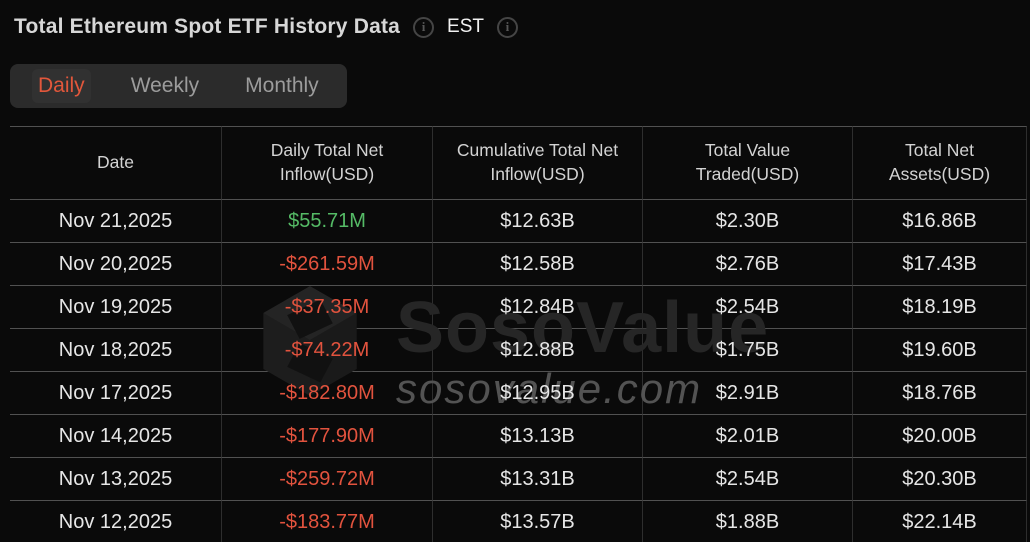 This screenshot has width=1030, height=542. Describe the element at coordinates (940, 392) in the screenshot. I see `net-assets-cell: $18.76B` at that location.